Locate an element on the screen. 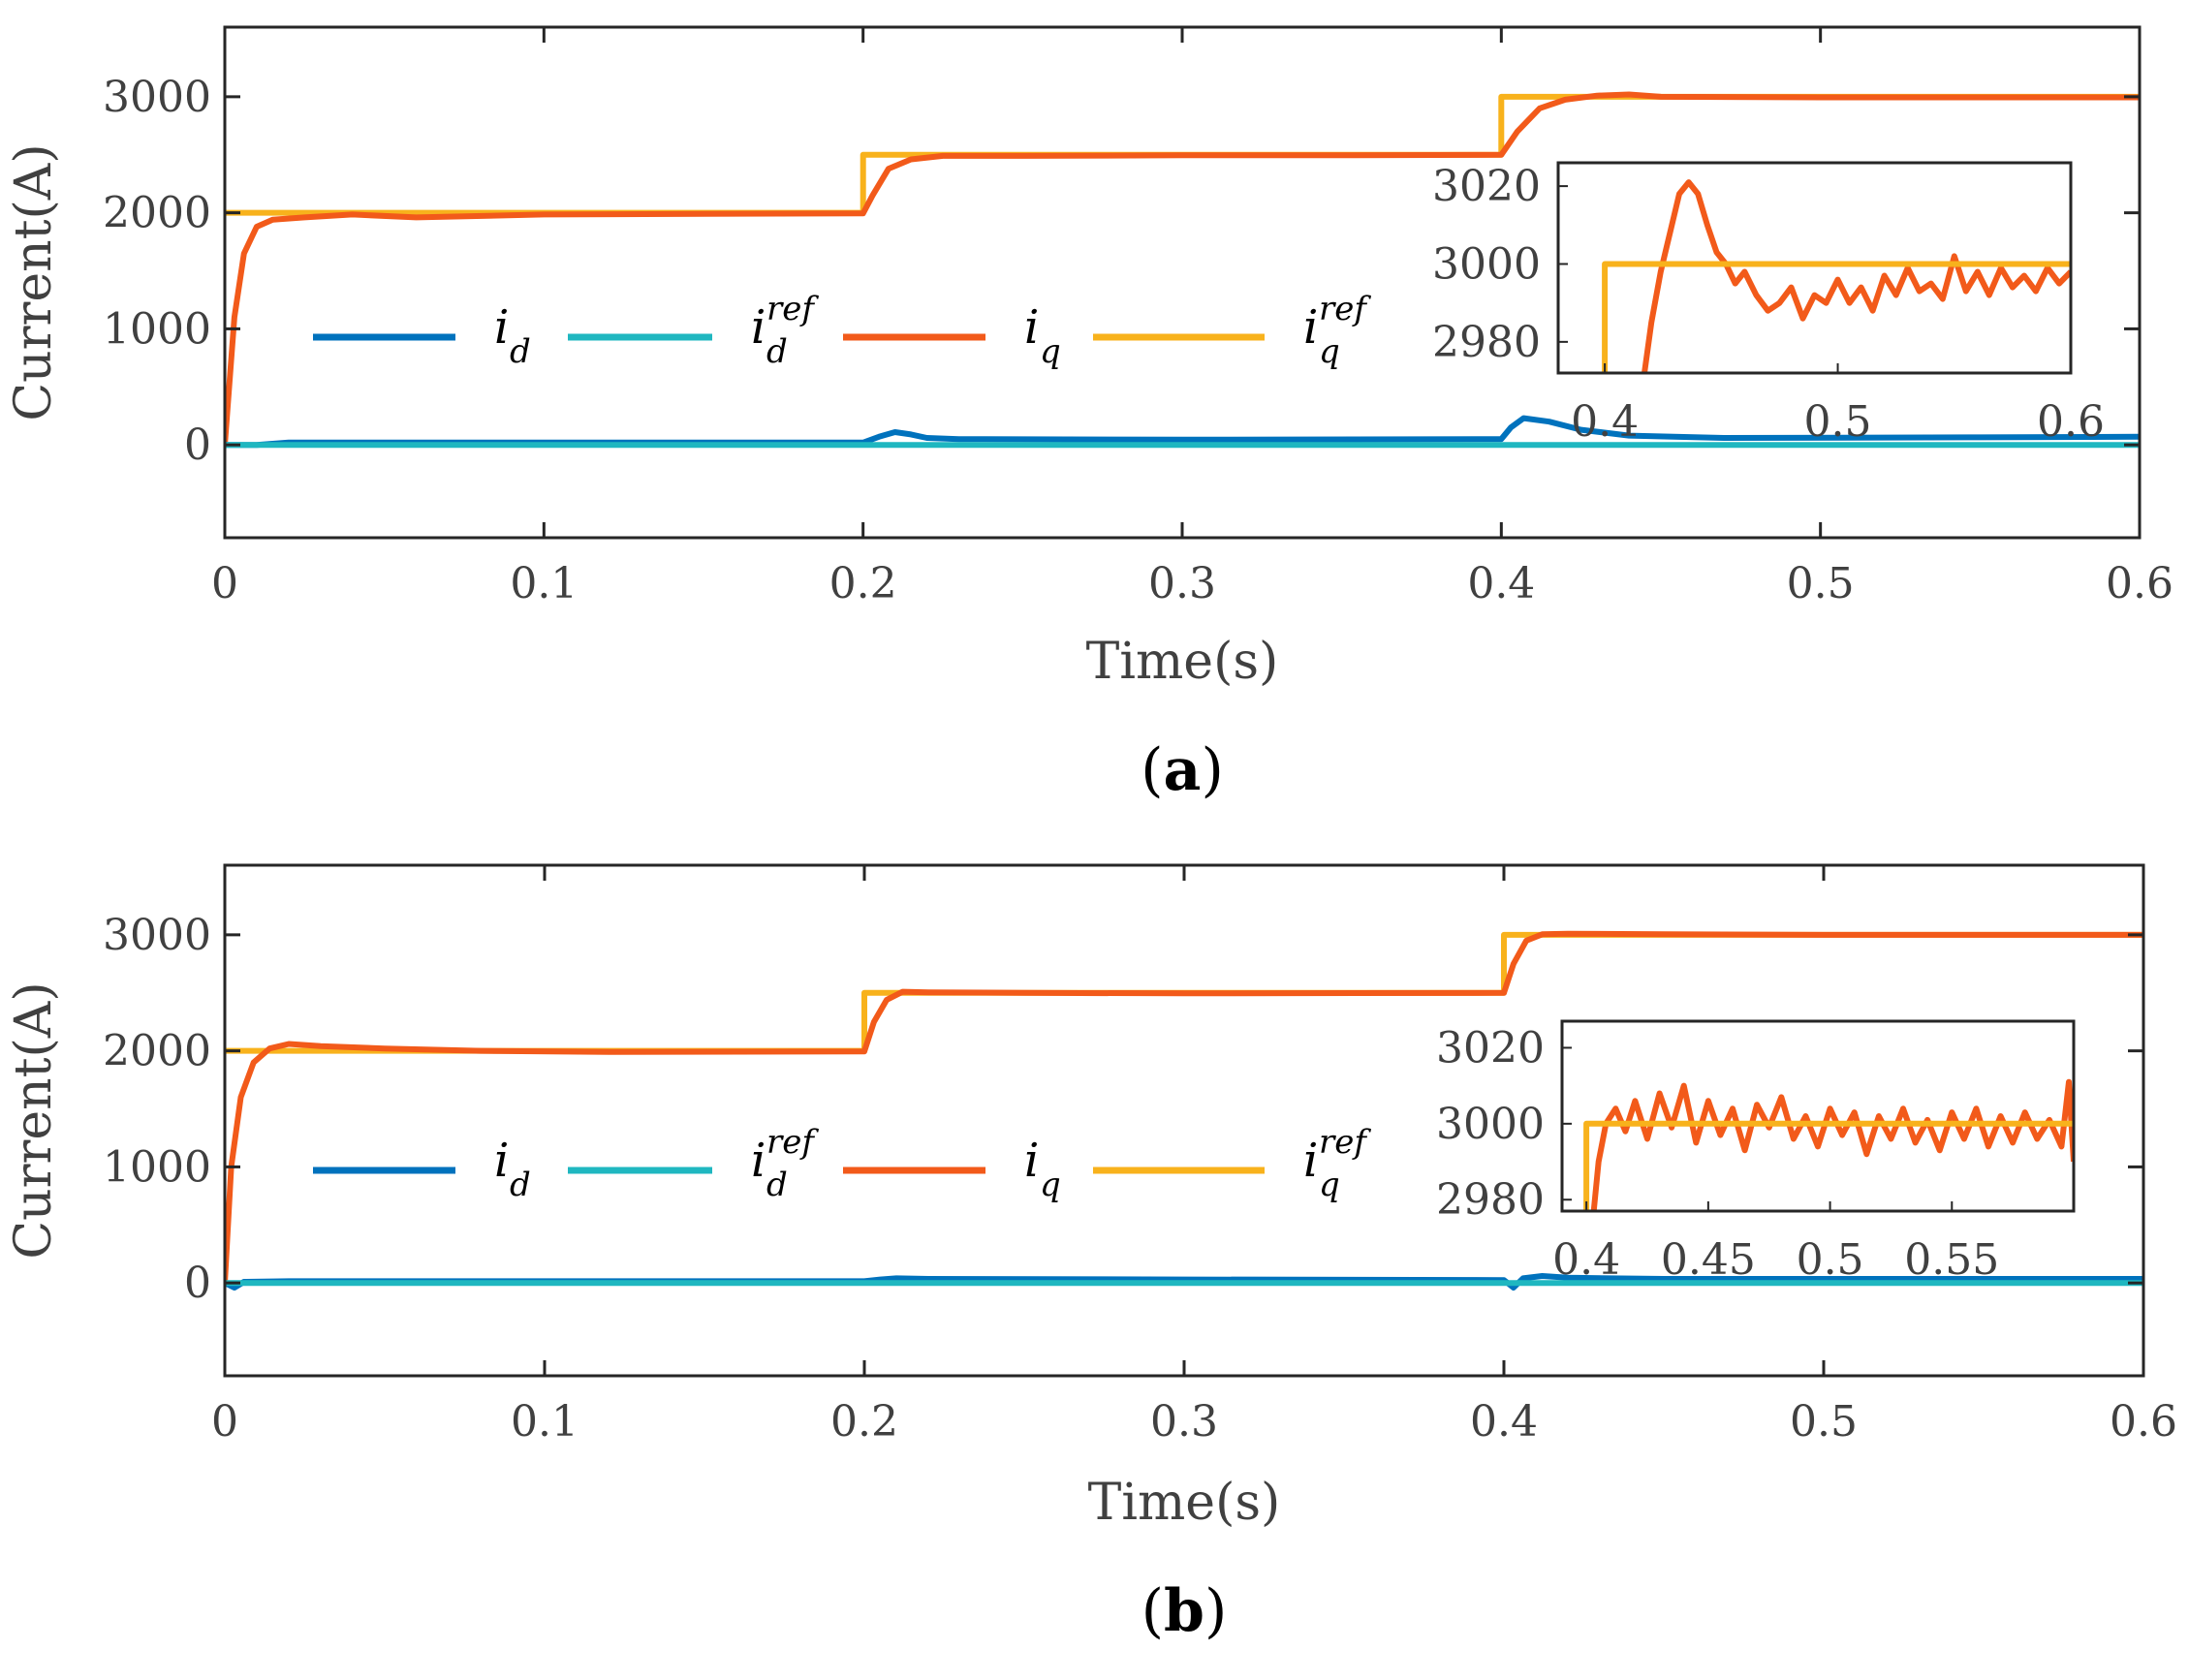  inset-plot: 0.4 0.5 0.6 2980 3000 3020 is located at coordinates (1768, 304).